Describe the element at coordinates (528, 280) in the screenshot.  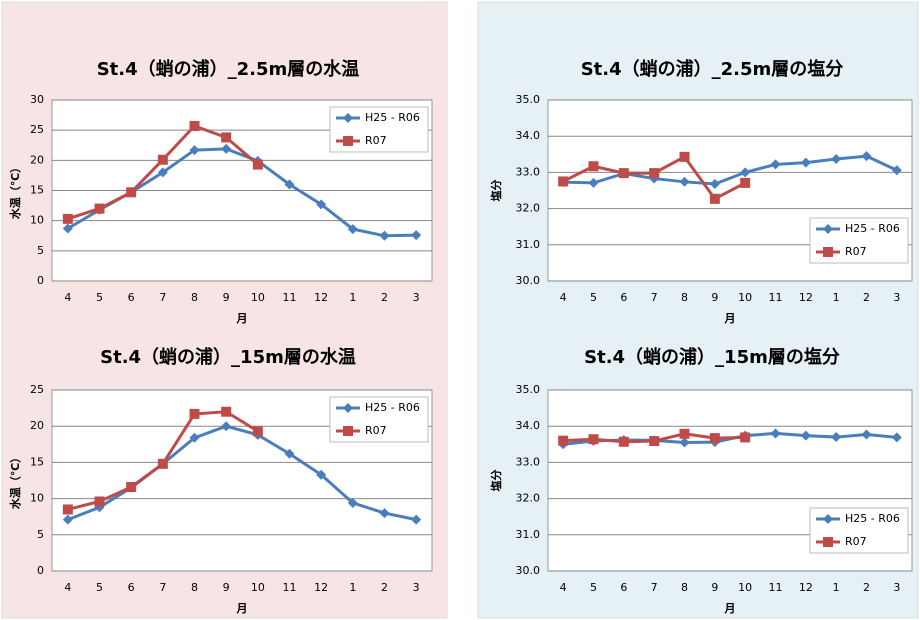
I see `y-tick-label: 30.0` at that location.